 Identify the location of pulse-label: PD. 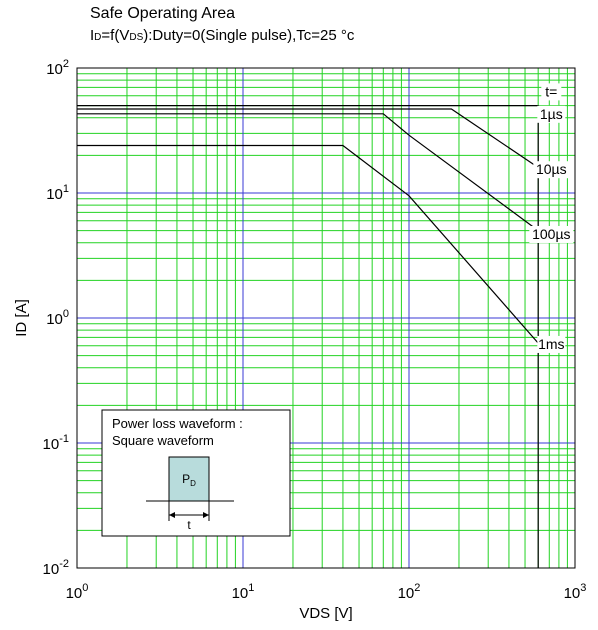
(189, 480).